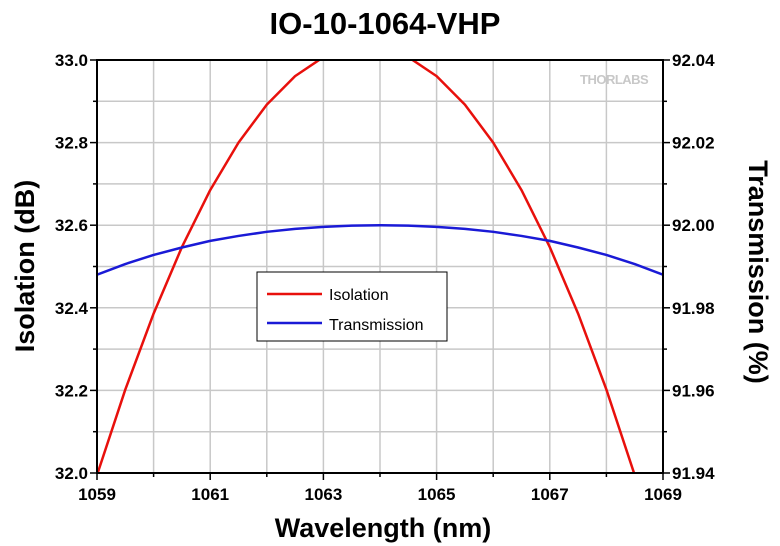  Describe the element at coordinates (437, 494) in the screenshot. I see `x-tick-label: 1065` at that location.